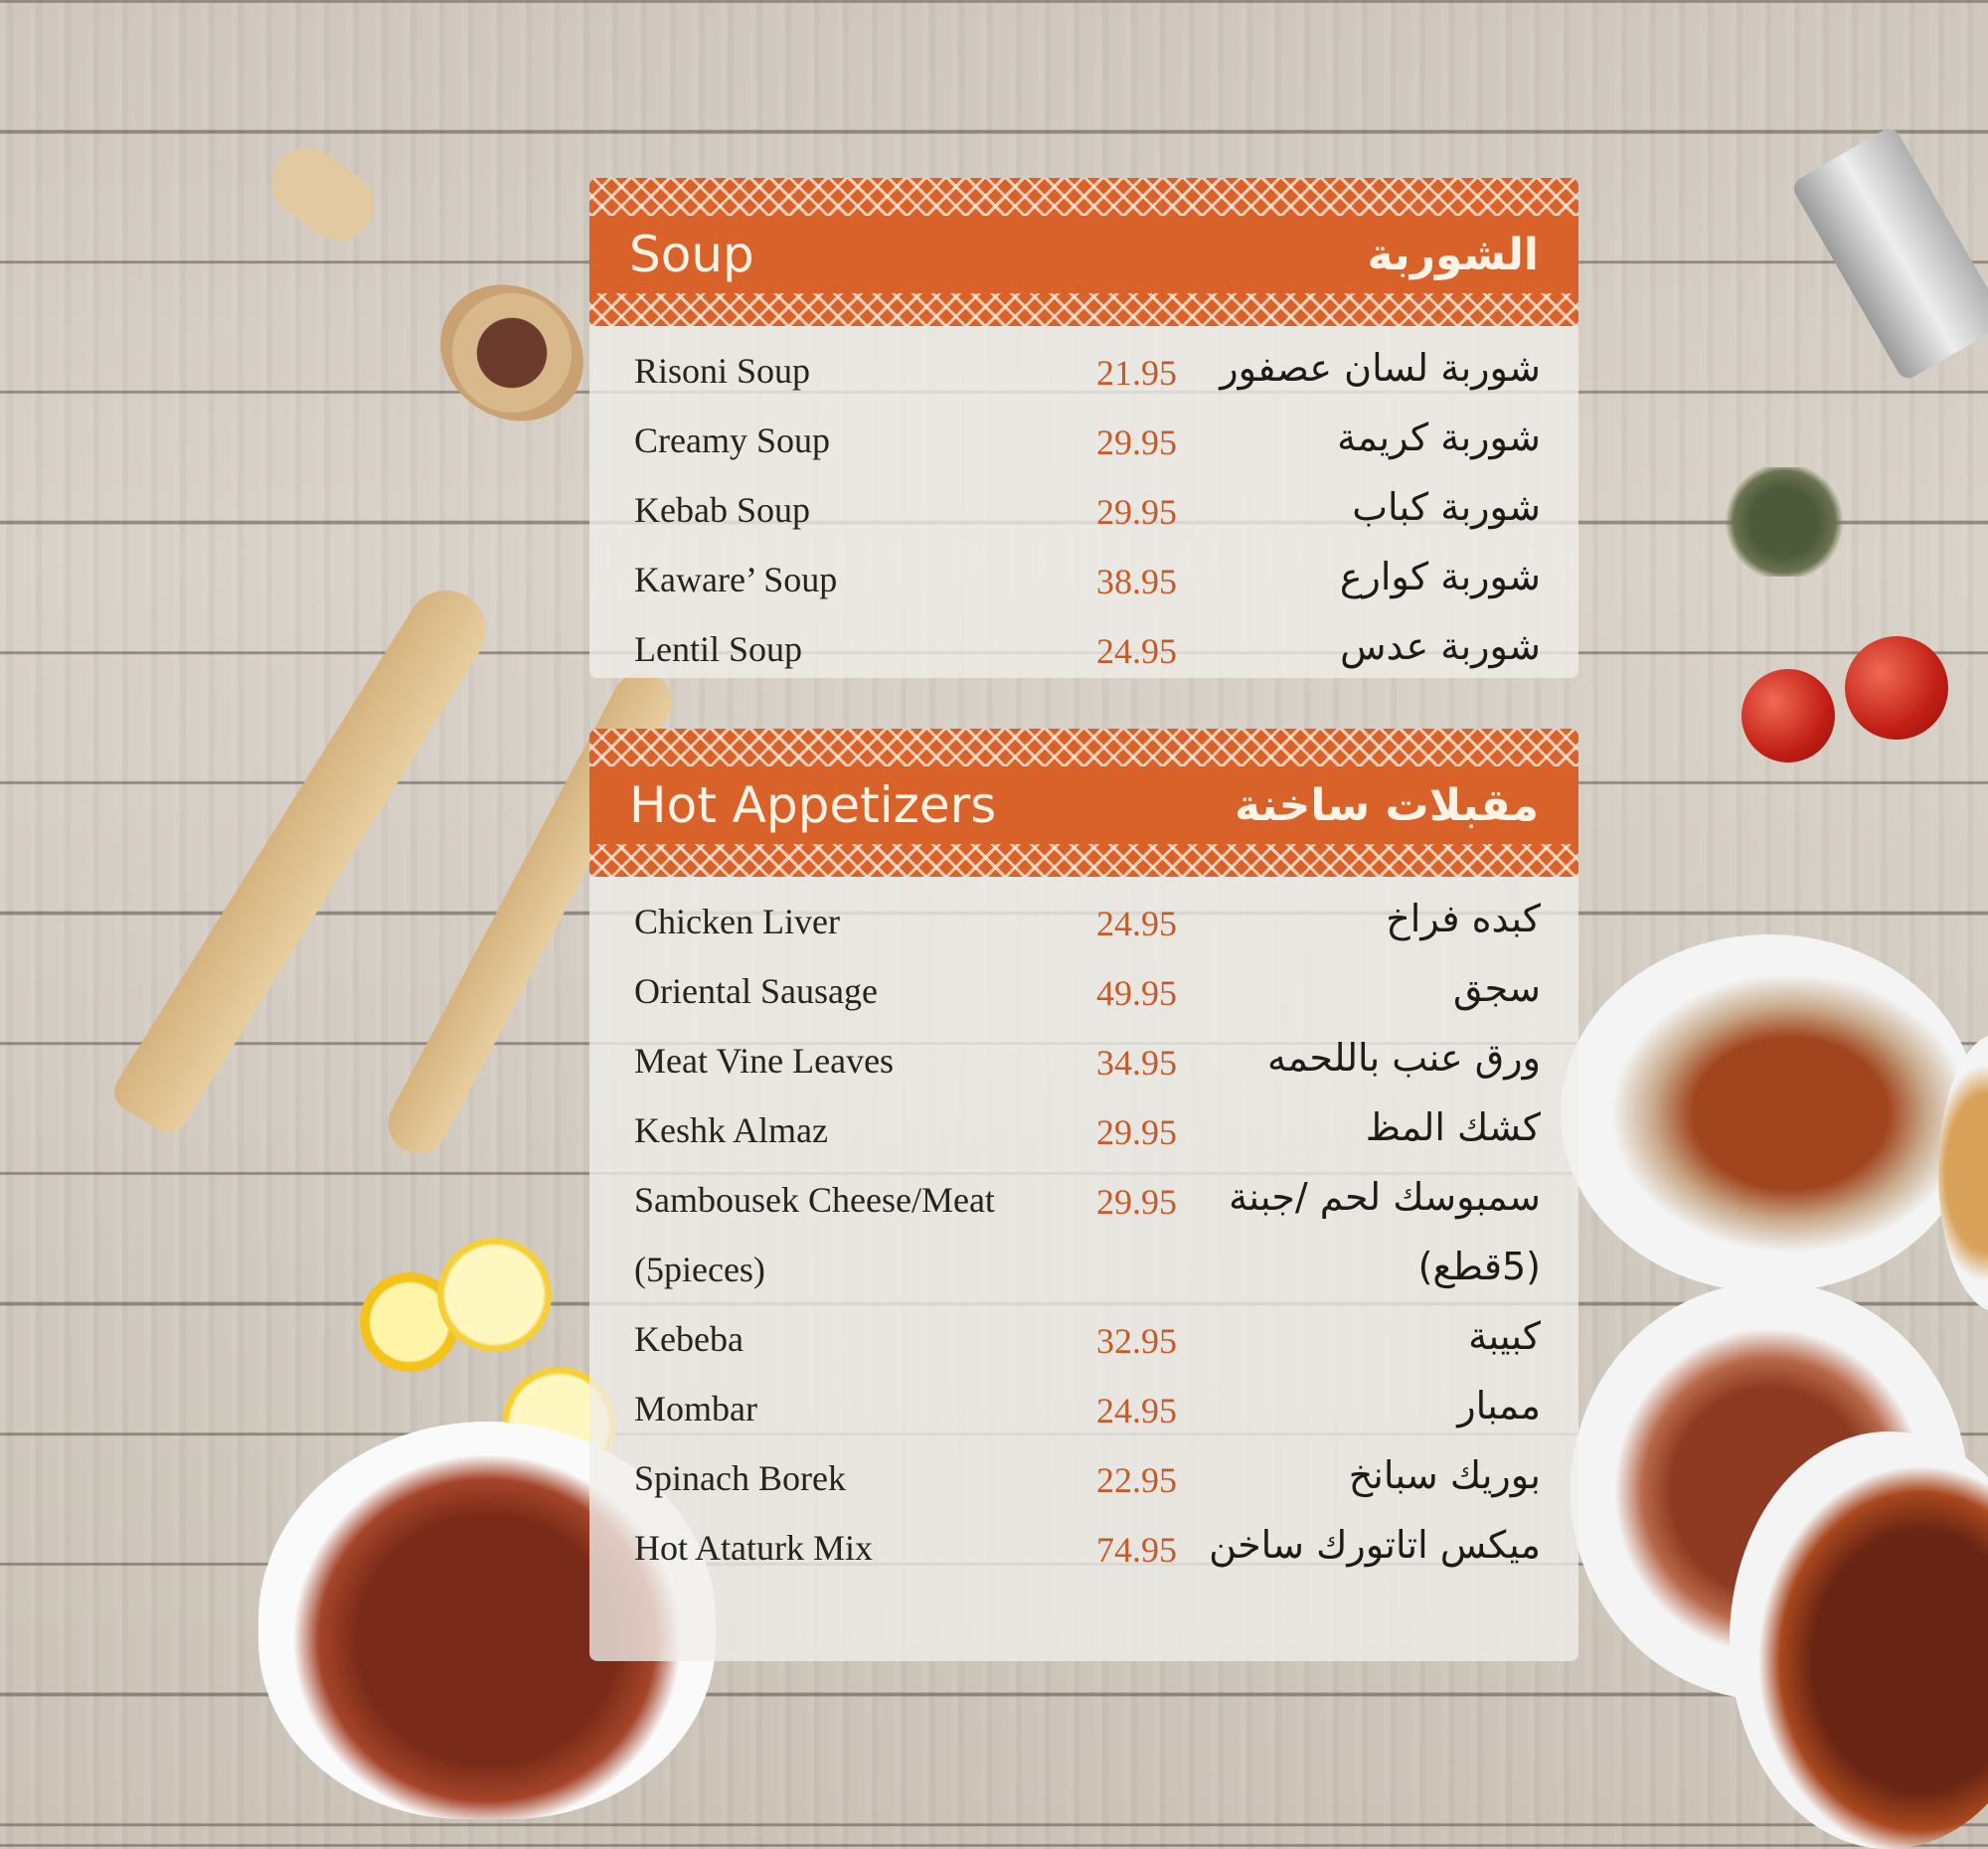 This screenshot has height=1849, width=1988. What do you see at coordinates (1404, 1058) in the screenshot?
I see `item-name-arabic: ورق عنب باللحمه` at bounding box center [1404, 1058].